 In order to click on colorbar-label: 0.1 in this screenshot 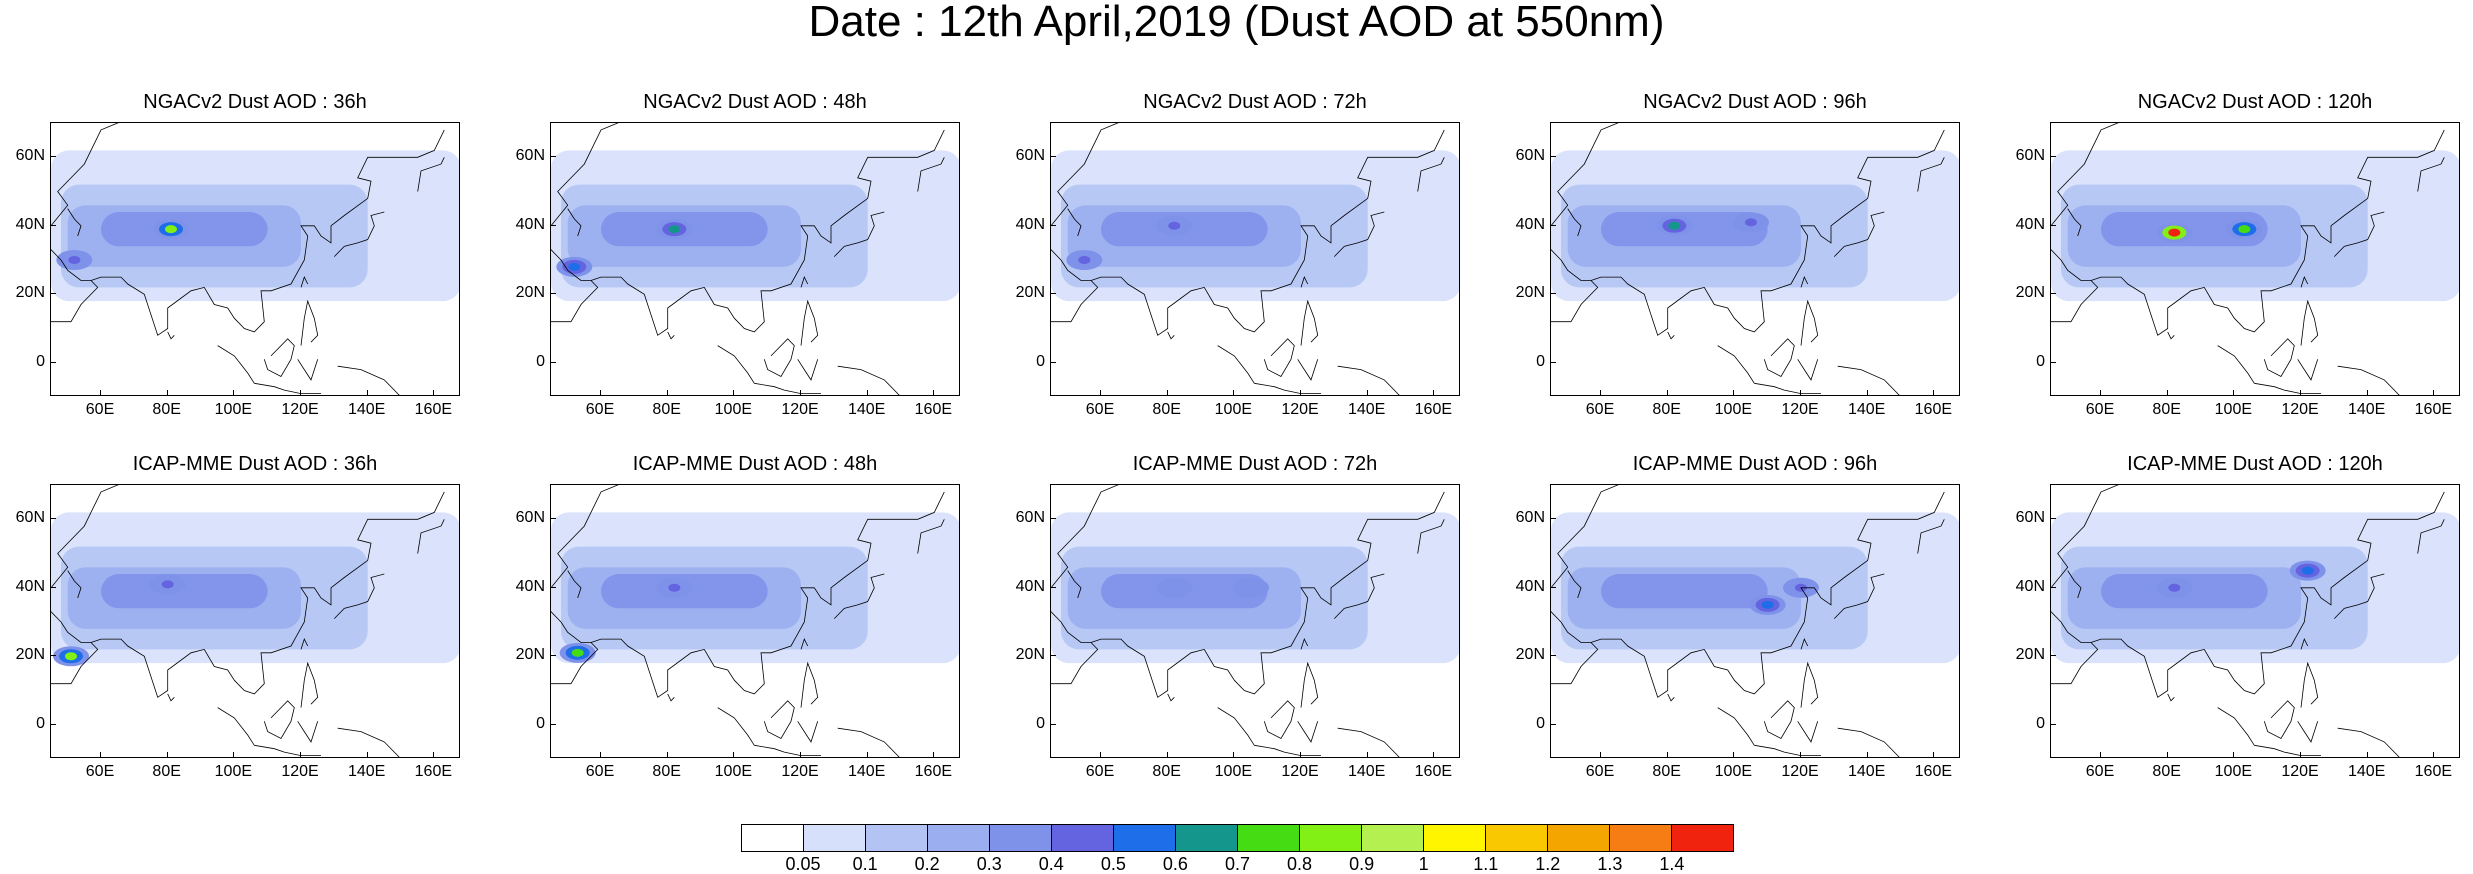, I will do `click(865, 864)`.